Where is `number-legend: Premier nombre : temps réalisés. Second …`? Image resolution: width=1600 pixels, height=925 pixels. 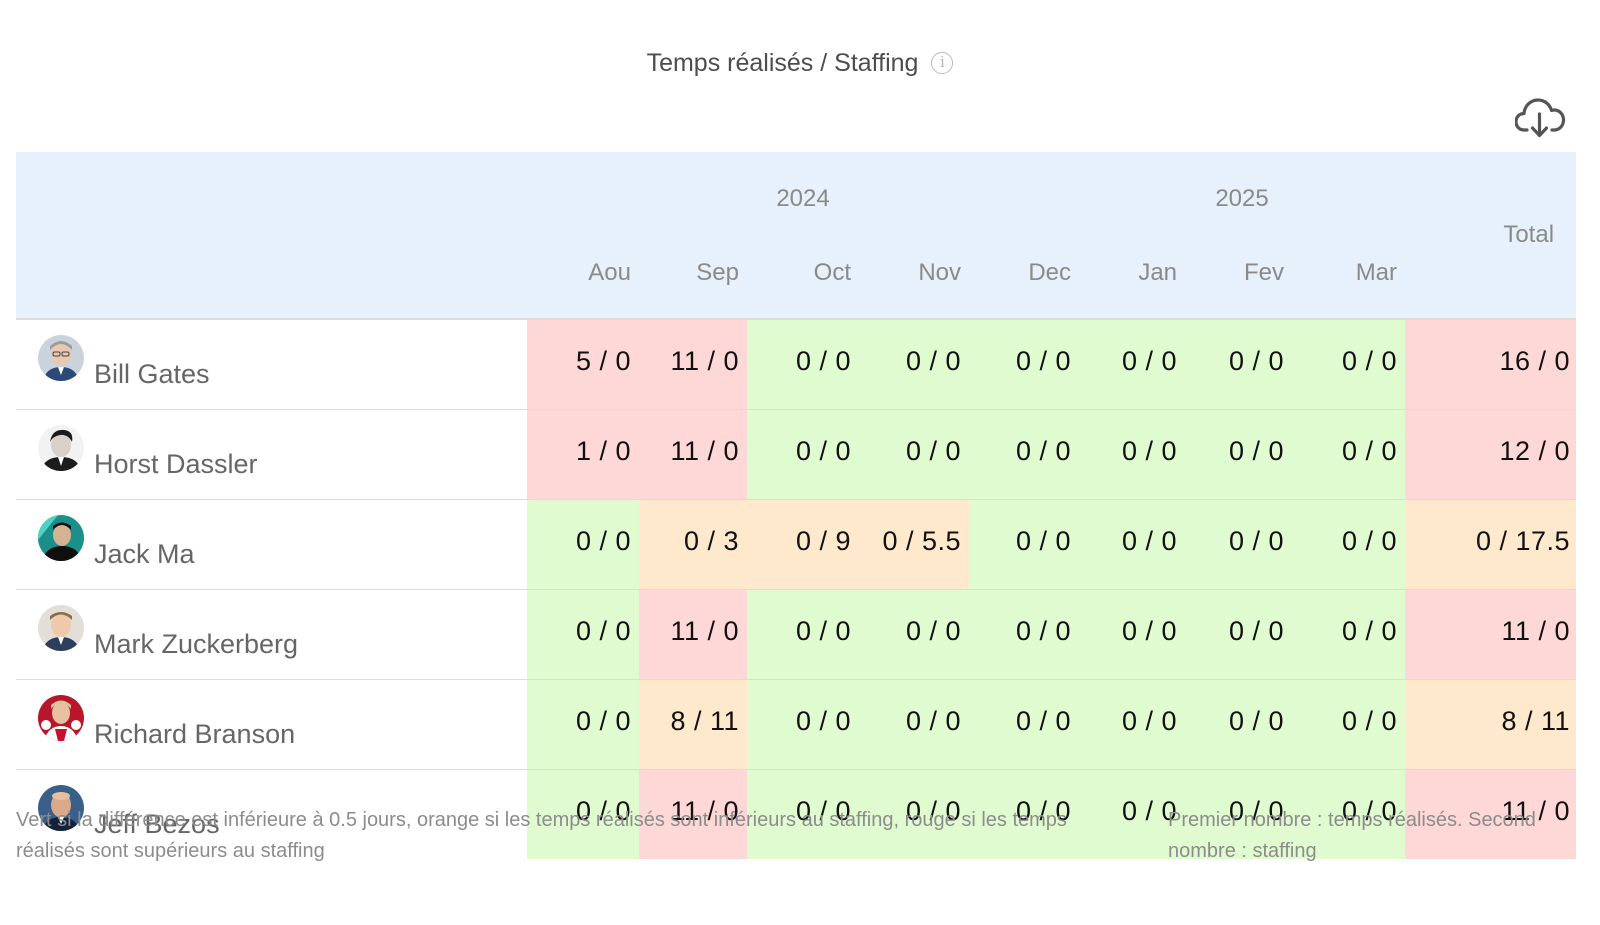 number-legend: Premier nombre : temps réalisés. Second … is located at coordinates (1352, 835).